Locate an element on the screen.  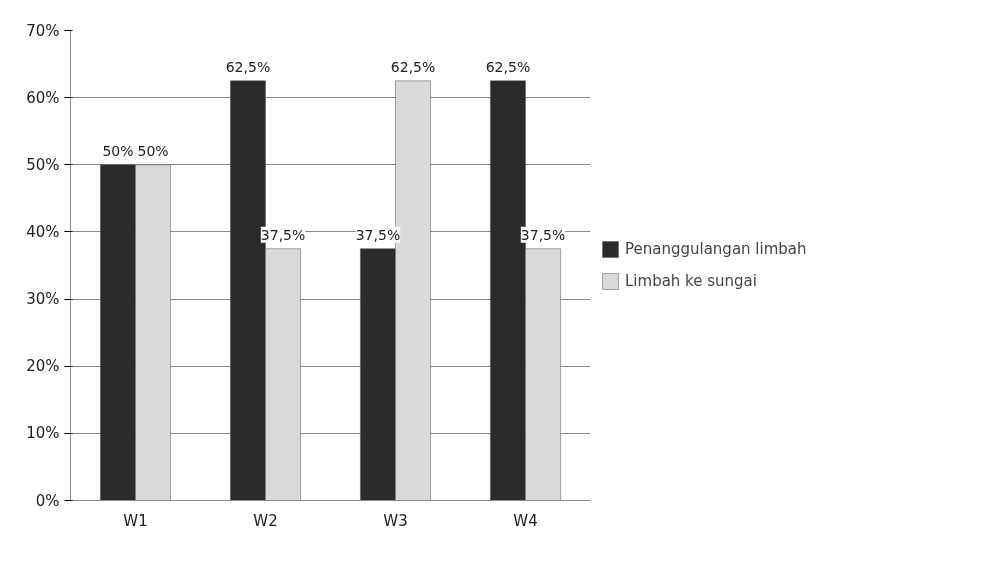
y-tick-label: 10% is located at coordinates (43, 433).